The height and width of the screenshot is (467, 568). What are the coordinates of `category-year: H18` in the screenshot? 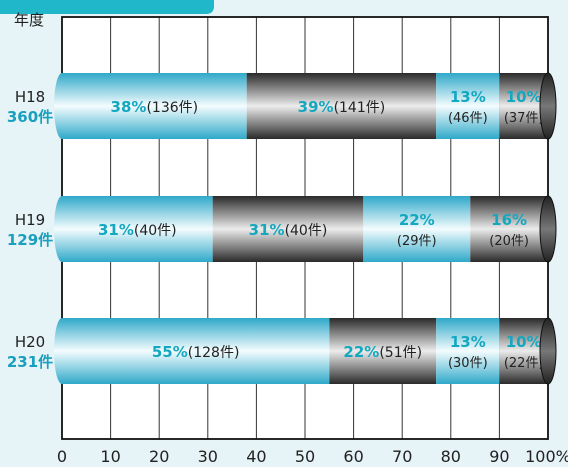 It's located at (30, 97).